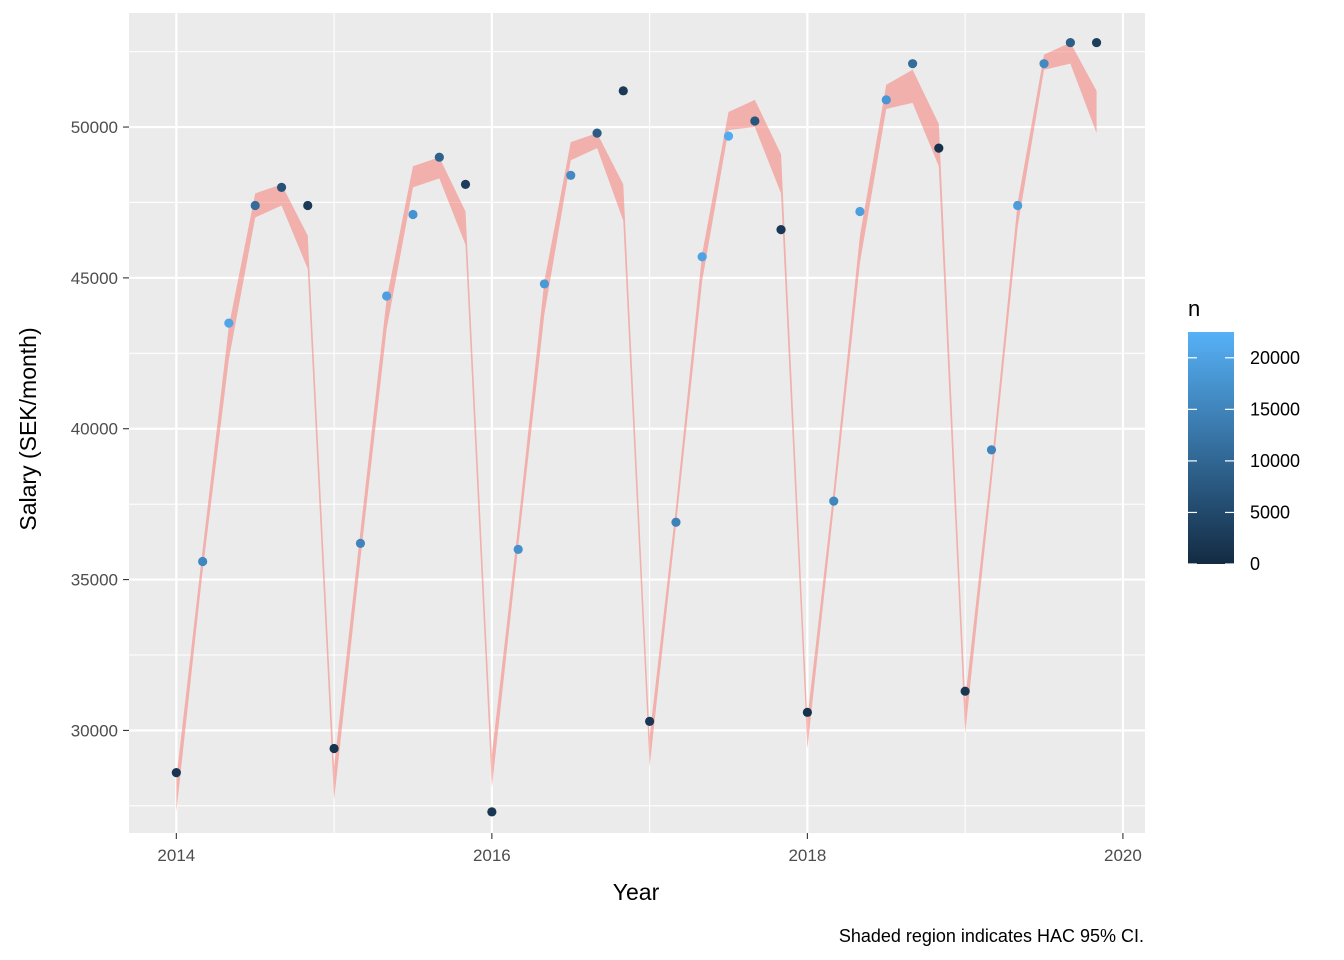  What do you see at coordinates (1194, 308) in the screenshot?
I see `legend-title: n` at bounding box center [1194, 308].